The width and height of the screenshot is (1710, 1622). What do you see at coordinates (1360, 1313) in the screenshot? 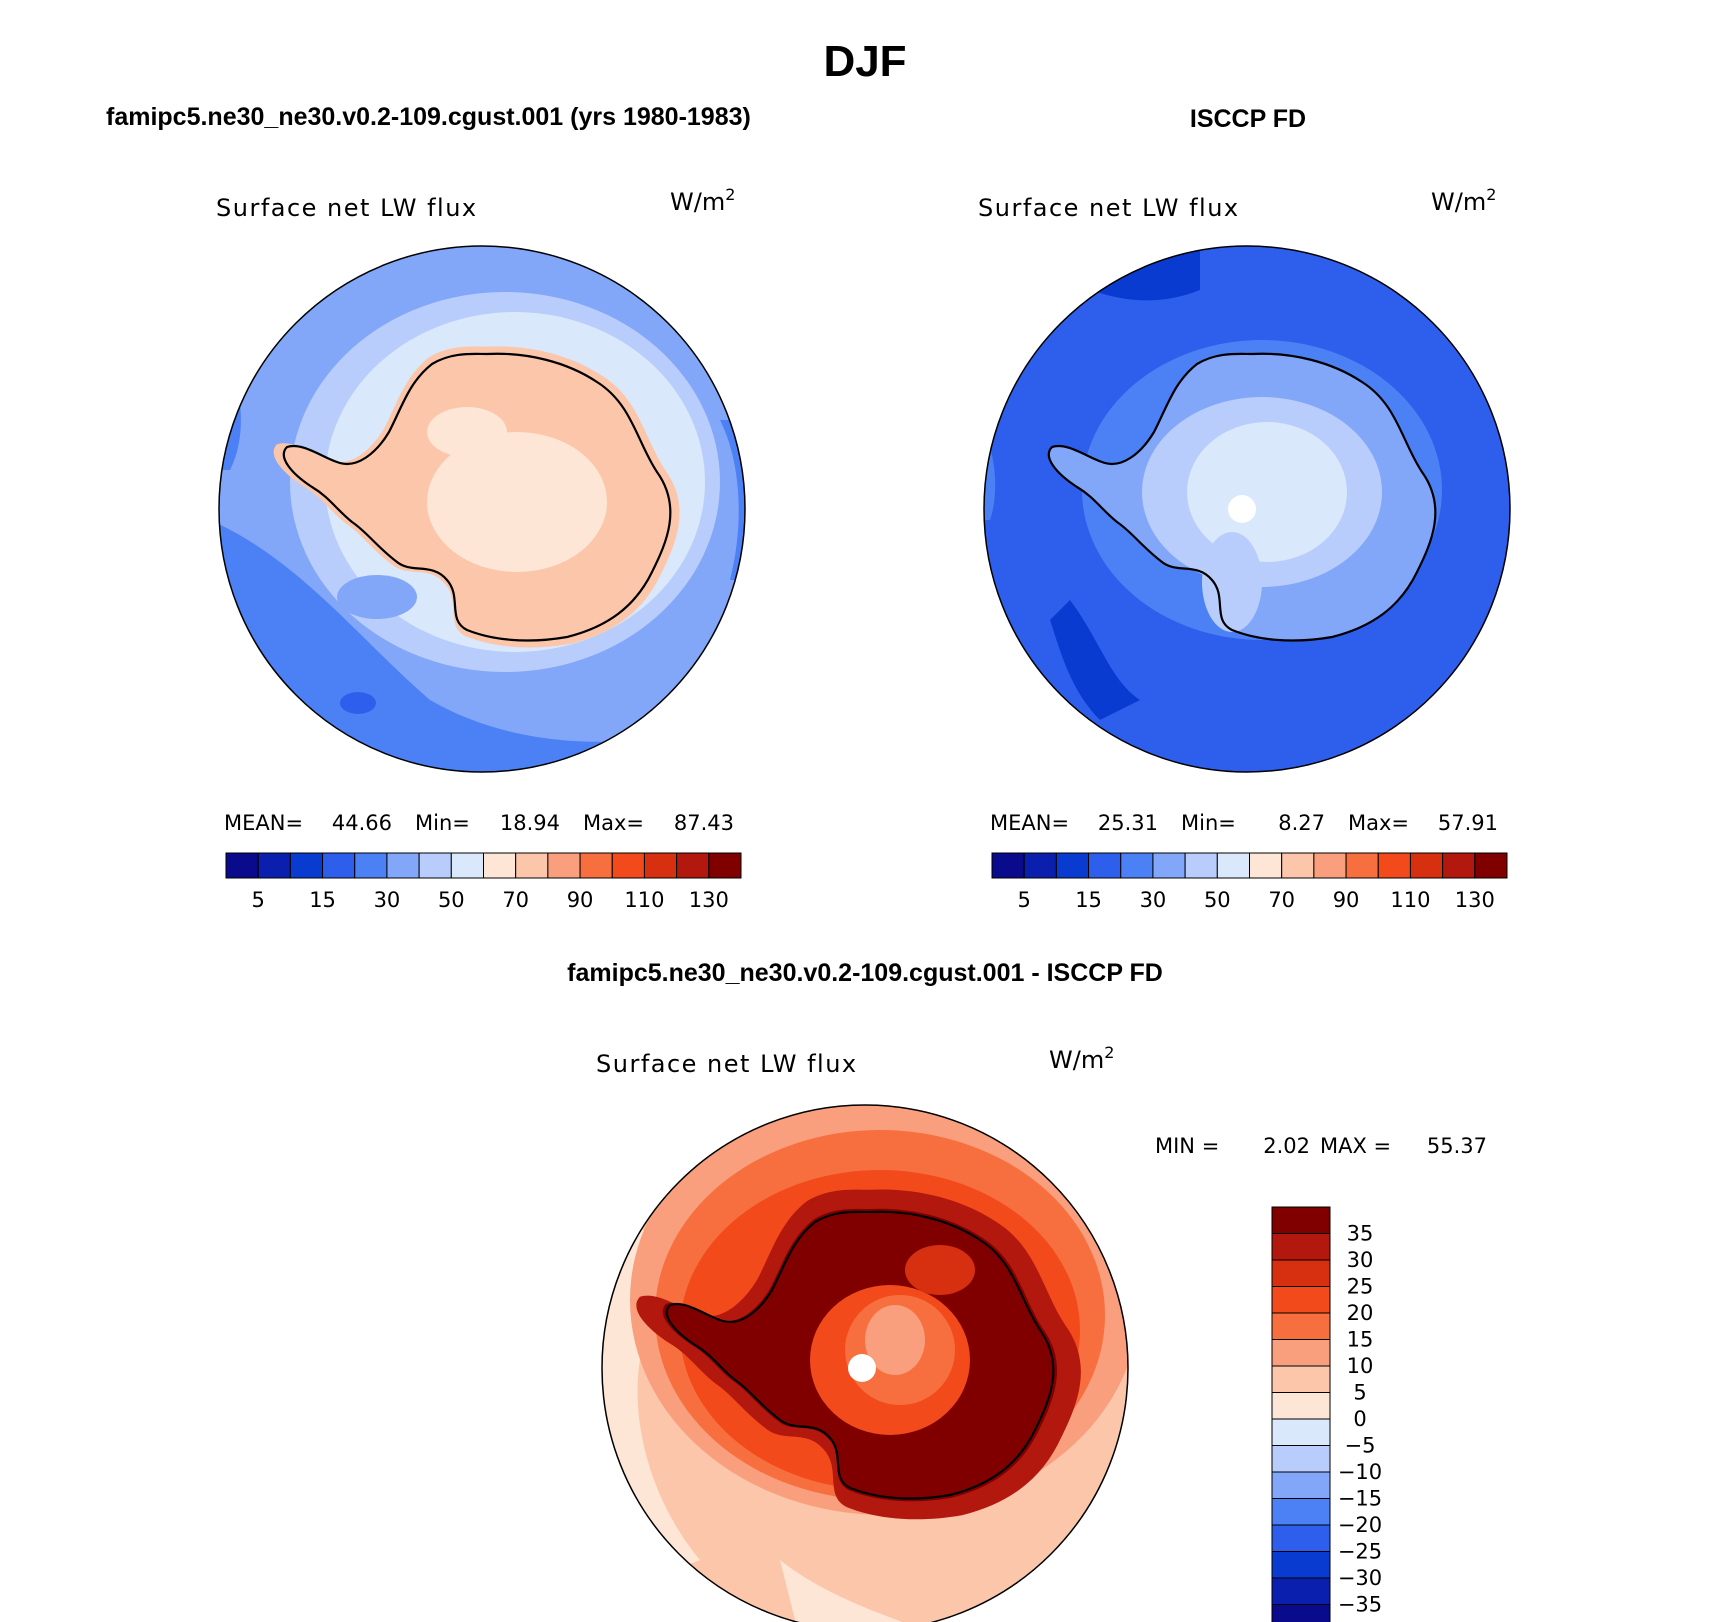
I see `diff-colorbar-tick-label: 20` at bounding box center [1360, 1313].